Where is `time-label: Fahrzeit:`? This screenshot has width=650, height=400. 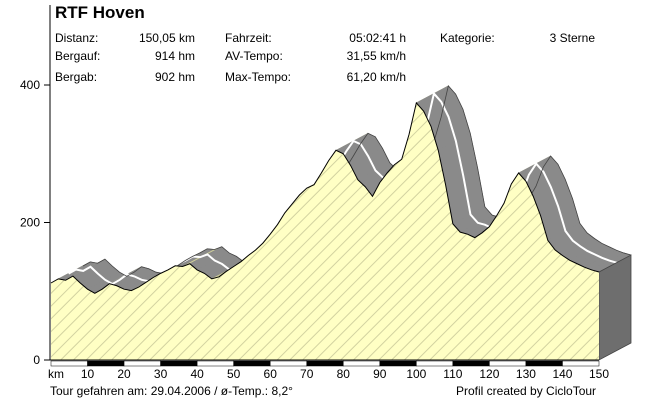
time-label: Fahrzeit: is located at coordinates (248, 38).